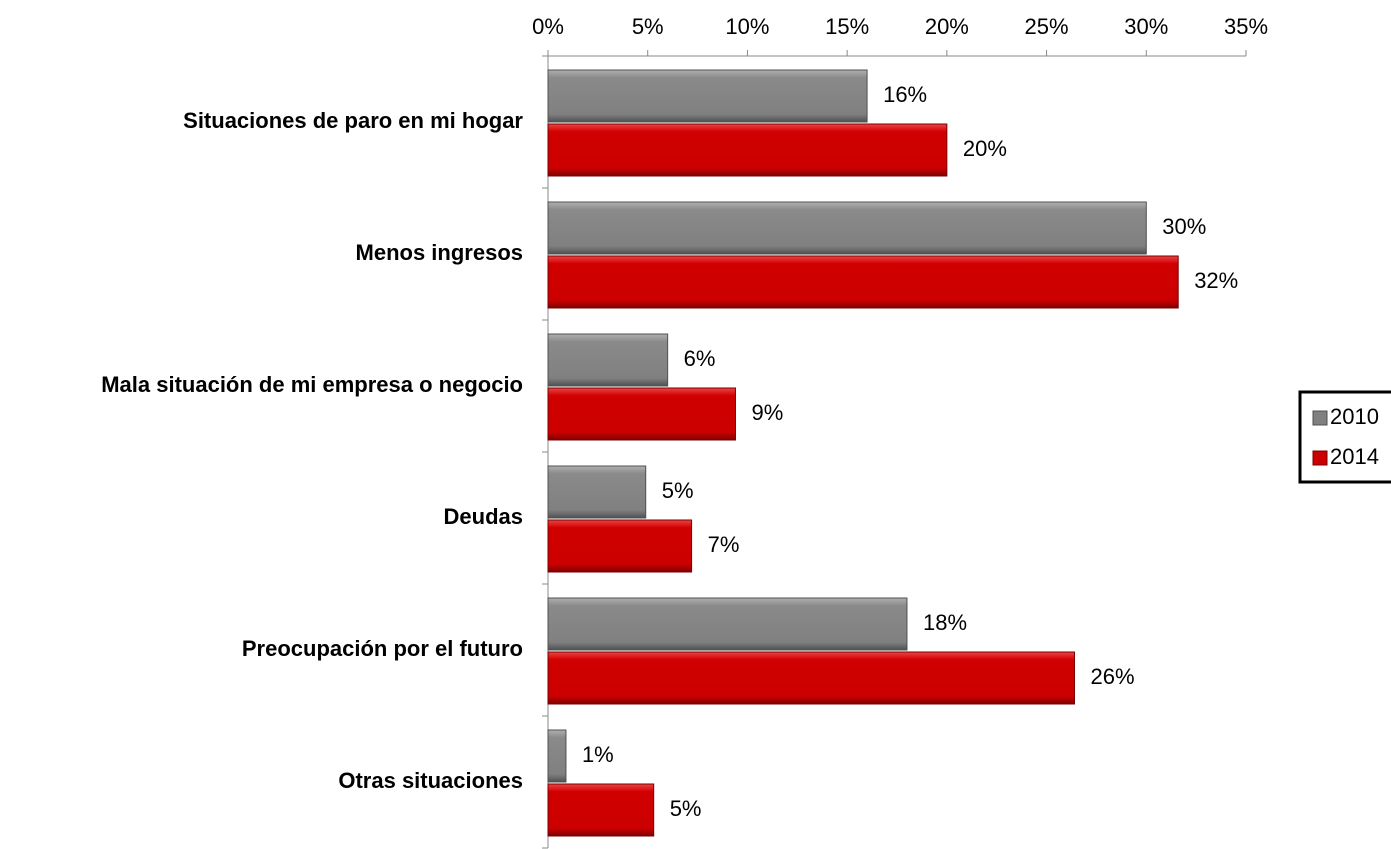 Image resolution: width=1391 pixels, height=849 pixels. What do you see at coordinates (1184, 226) in the screenshot?
I see `value-label: 30%` at bounding box center [1184, 226].